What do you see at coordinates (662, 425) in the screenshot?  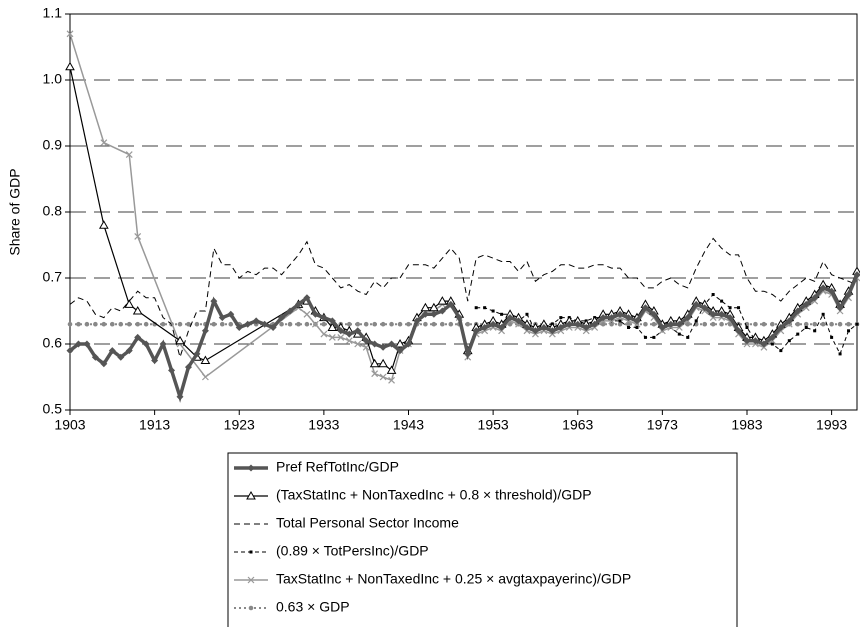 I see `x-tick-label: 1973` at bounding box center [662, 425].